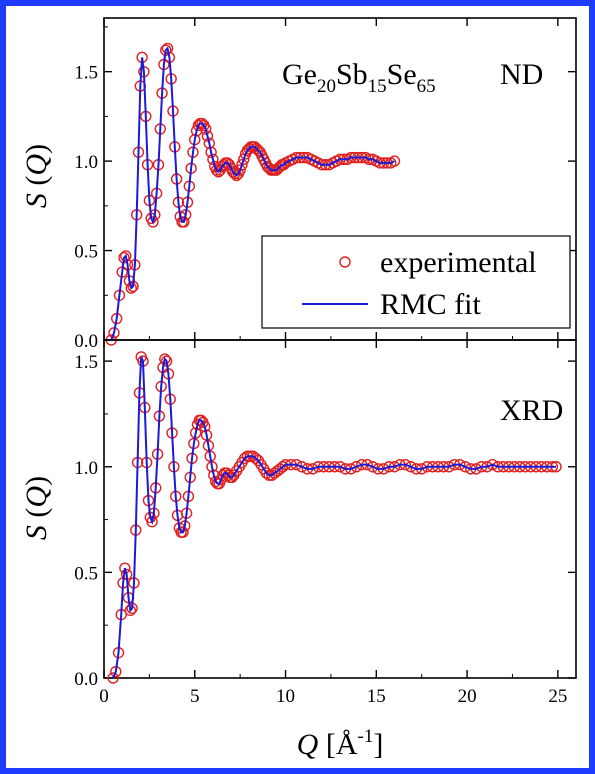  What do you see at coordinates (285, 696) in the screenshot?
I see `x-tick-label: 10` at bounding box center [285, 696].